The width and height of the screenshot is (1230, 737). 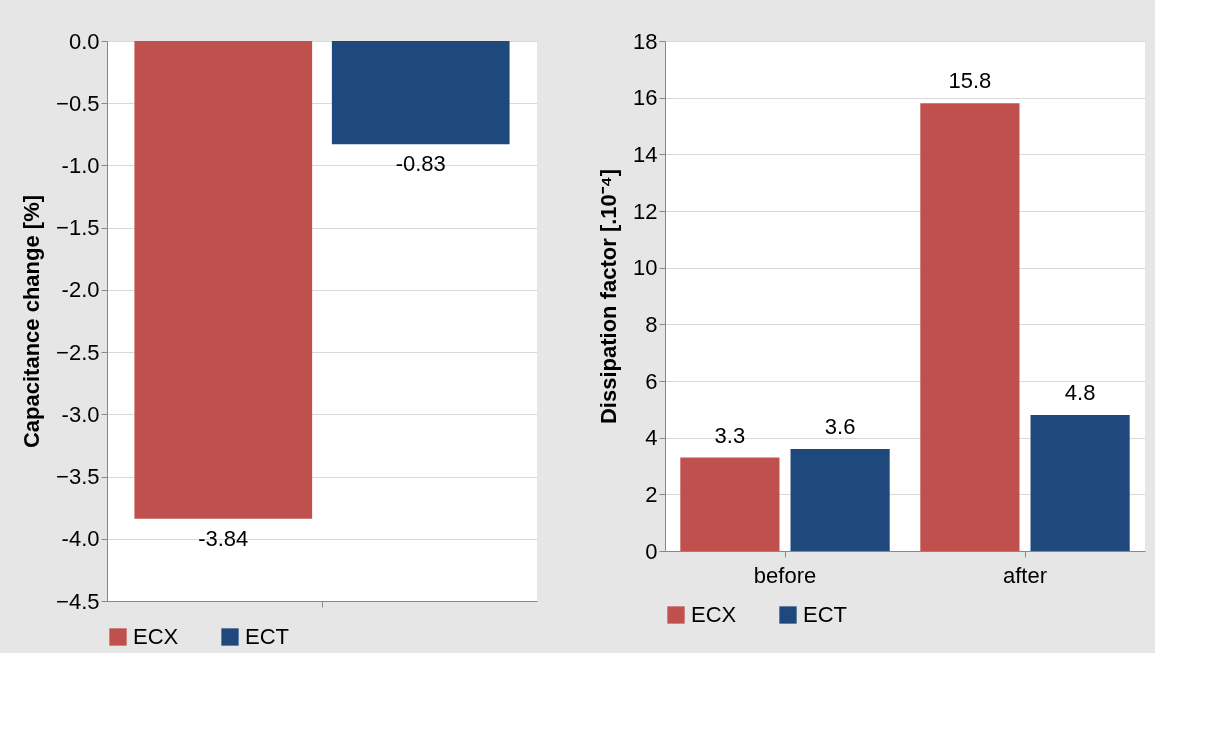 I want to click on y-tick-label: −2.5, so click(x=78, y=352).